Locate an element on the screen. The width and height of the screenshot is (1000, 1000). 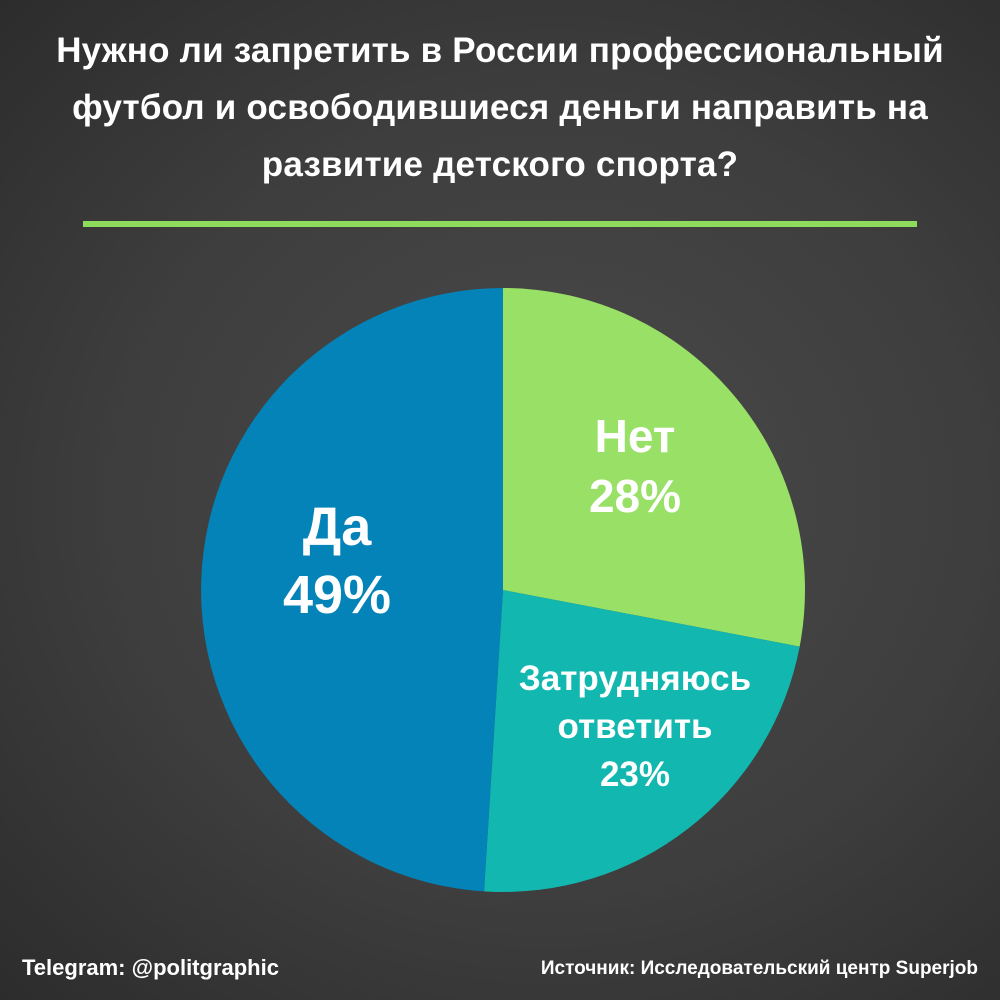
slice-label-3: Да 49% is located at coordinates (337, 561).